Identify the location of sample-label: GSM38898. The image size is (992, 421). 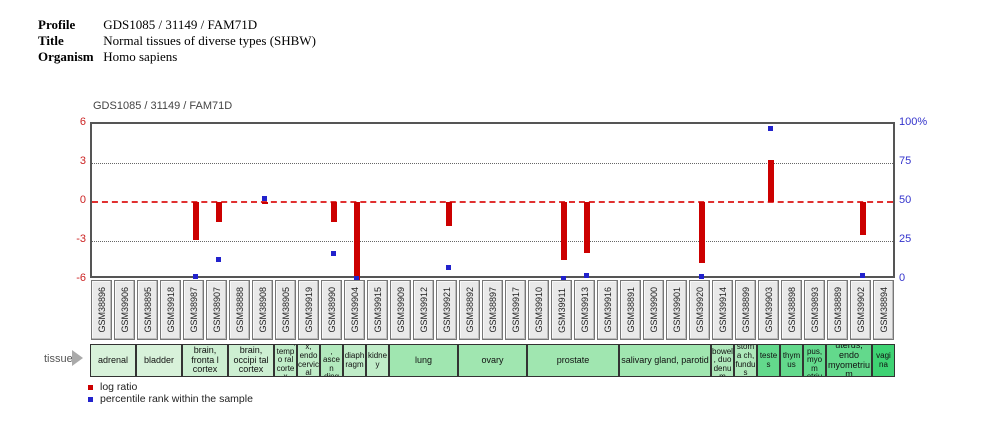
(791, 310).